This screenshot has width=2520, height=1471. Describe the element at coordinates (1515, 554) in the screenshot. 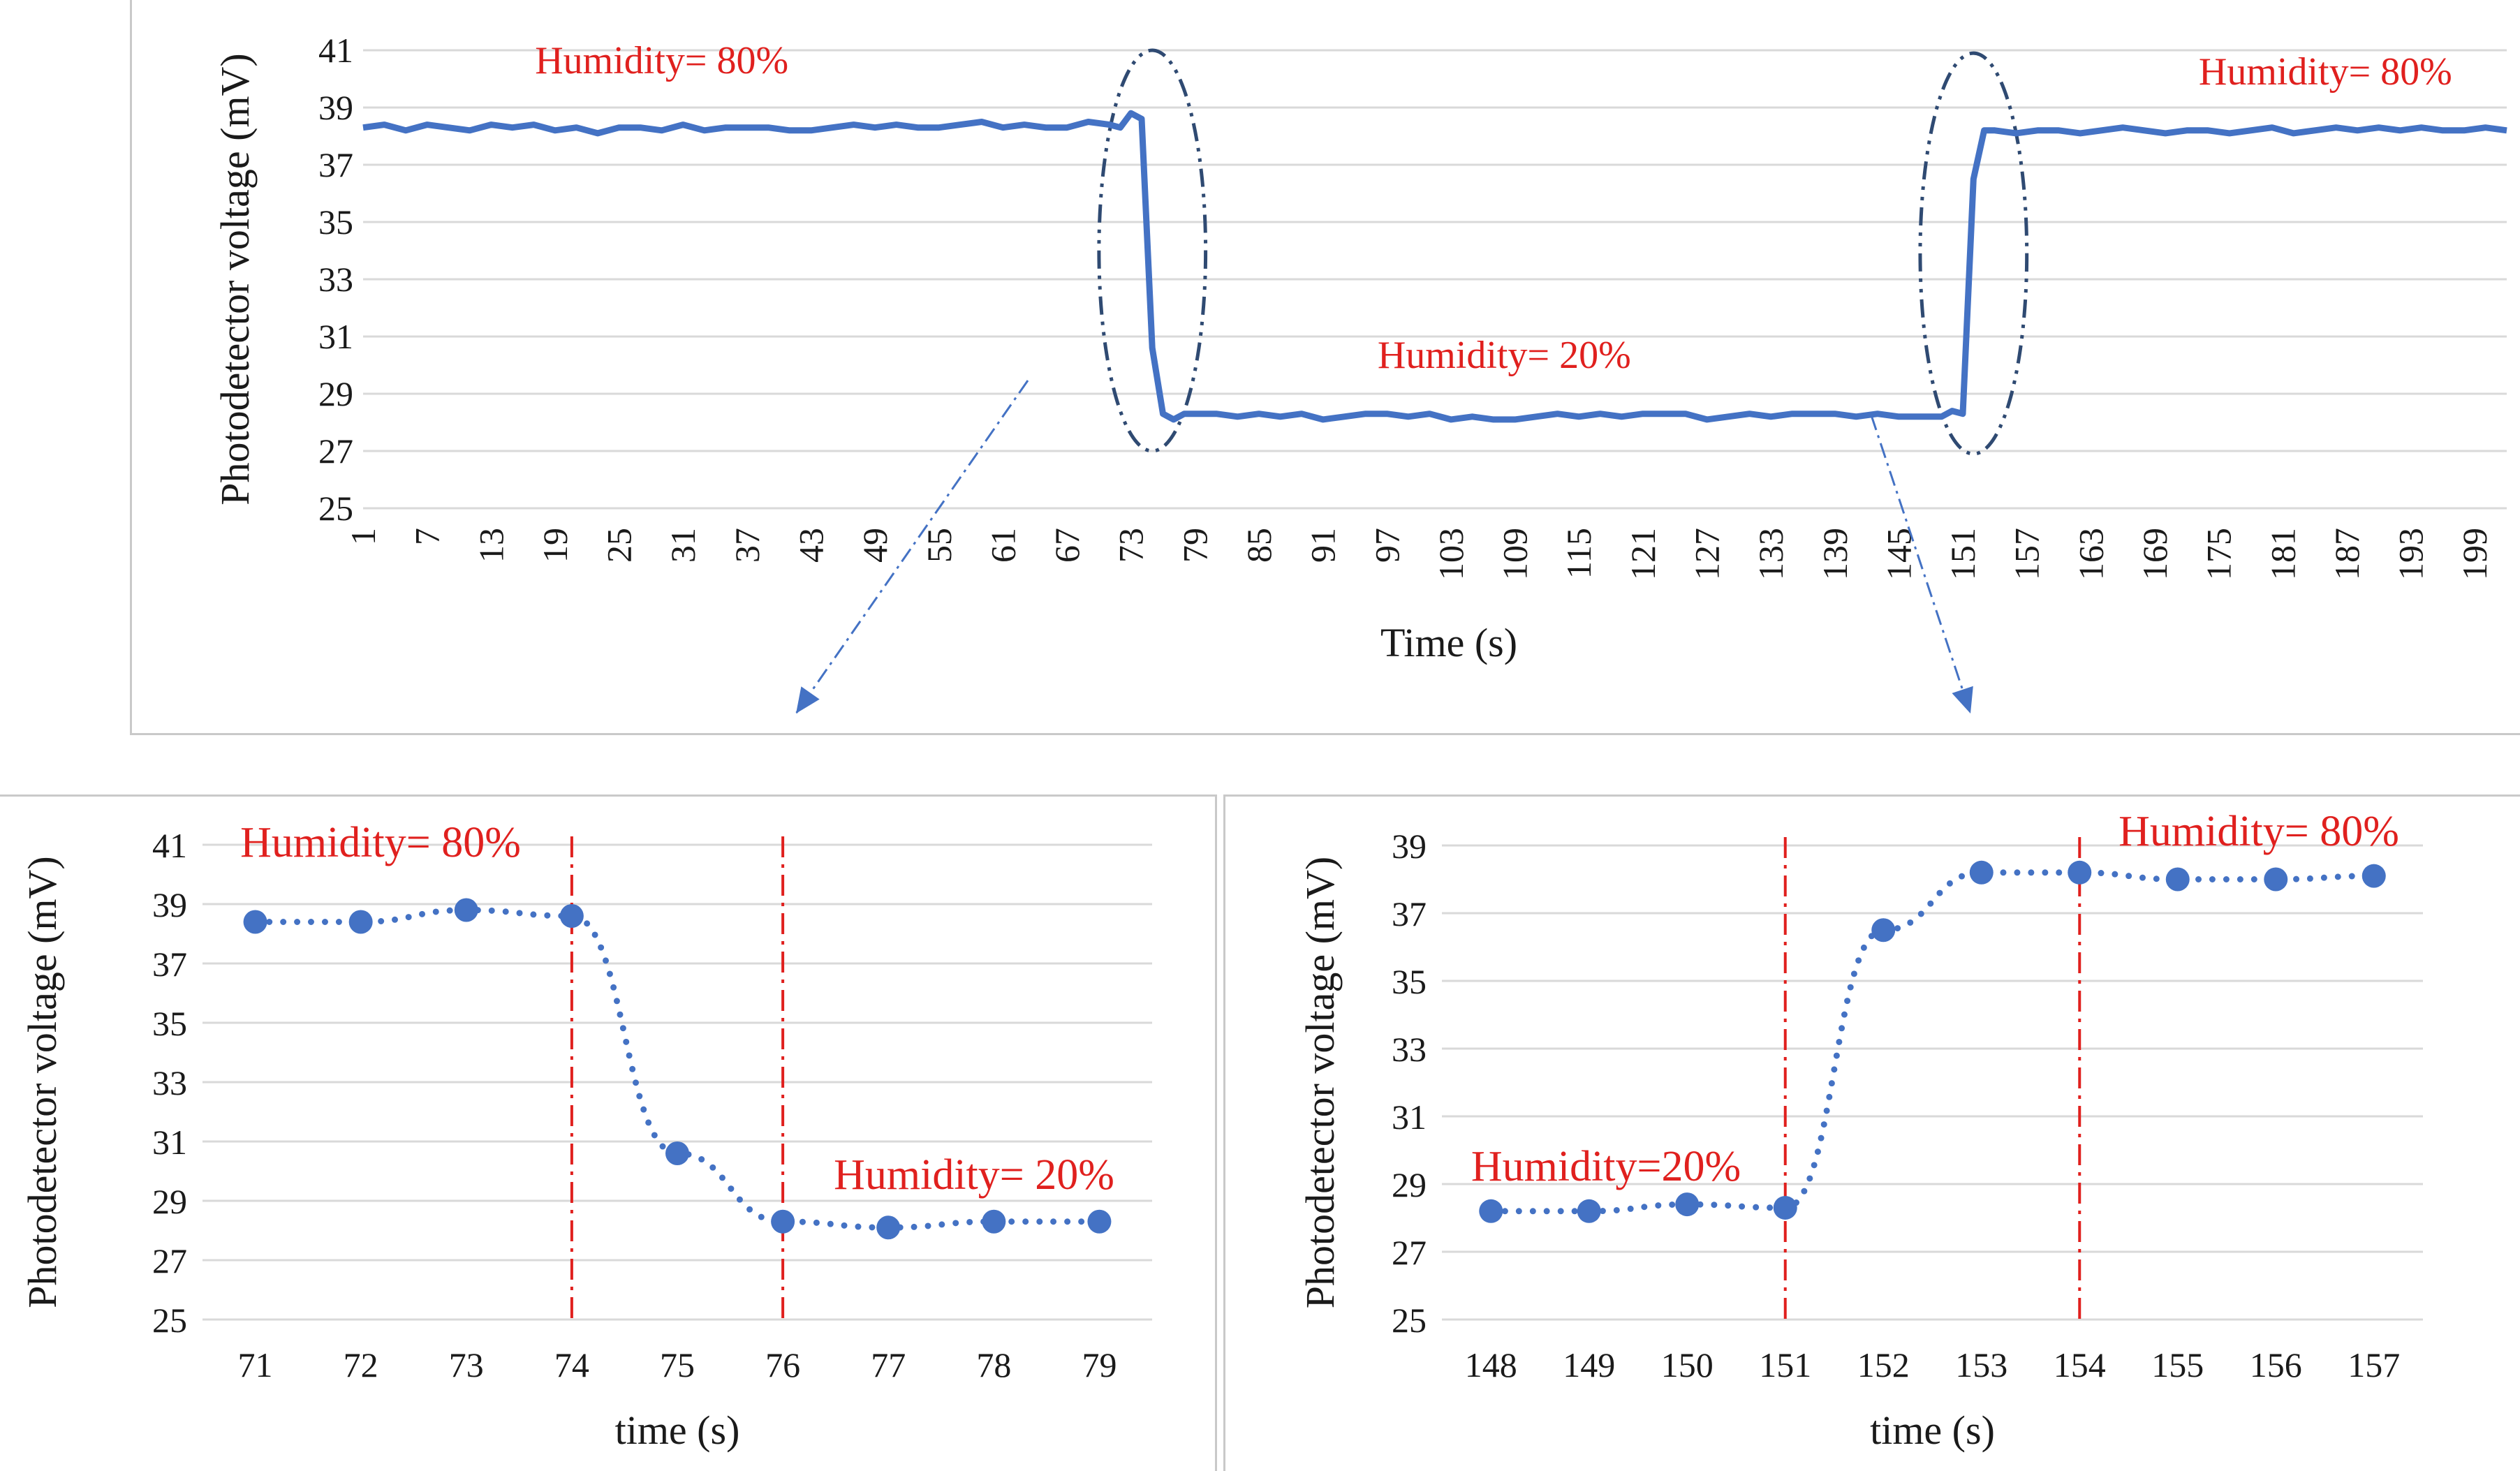

I see `overview-x-tick-label: 109` at that location.